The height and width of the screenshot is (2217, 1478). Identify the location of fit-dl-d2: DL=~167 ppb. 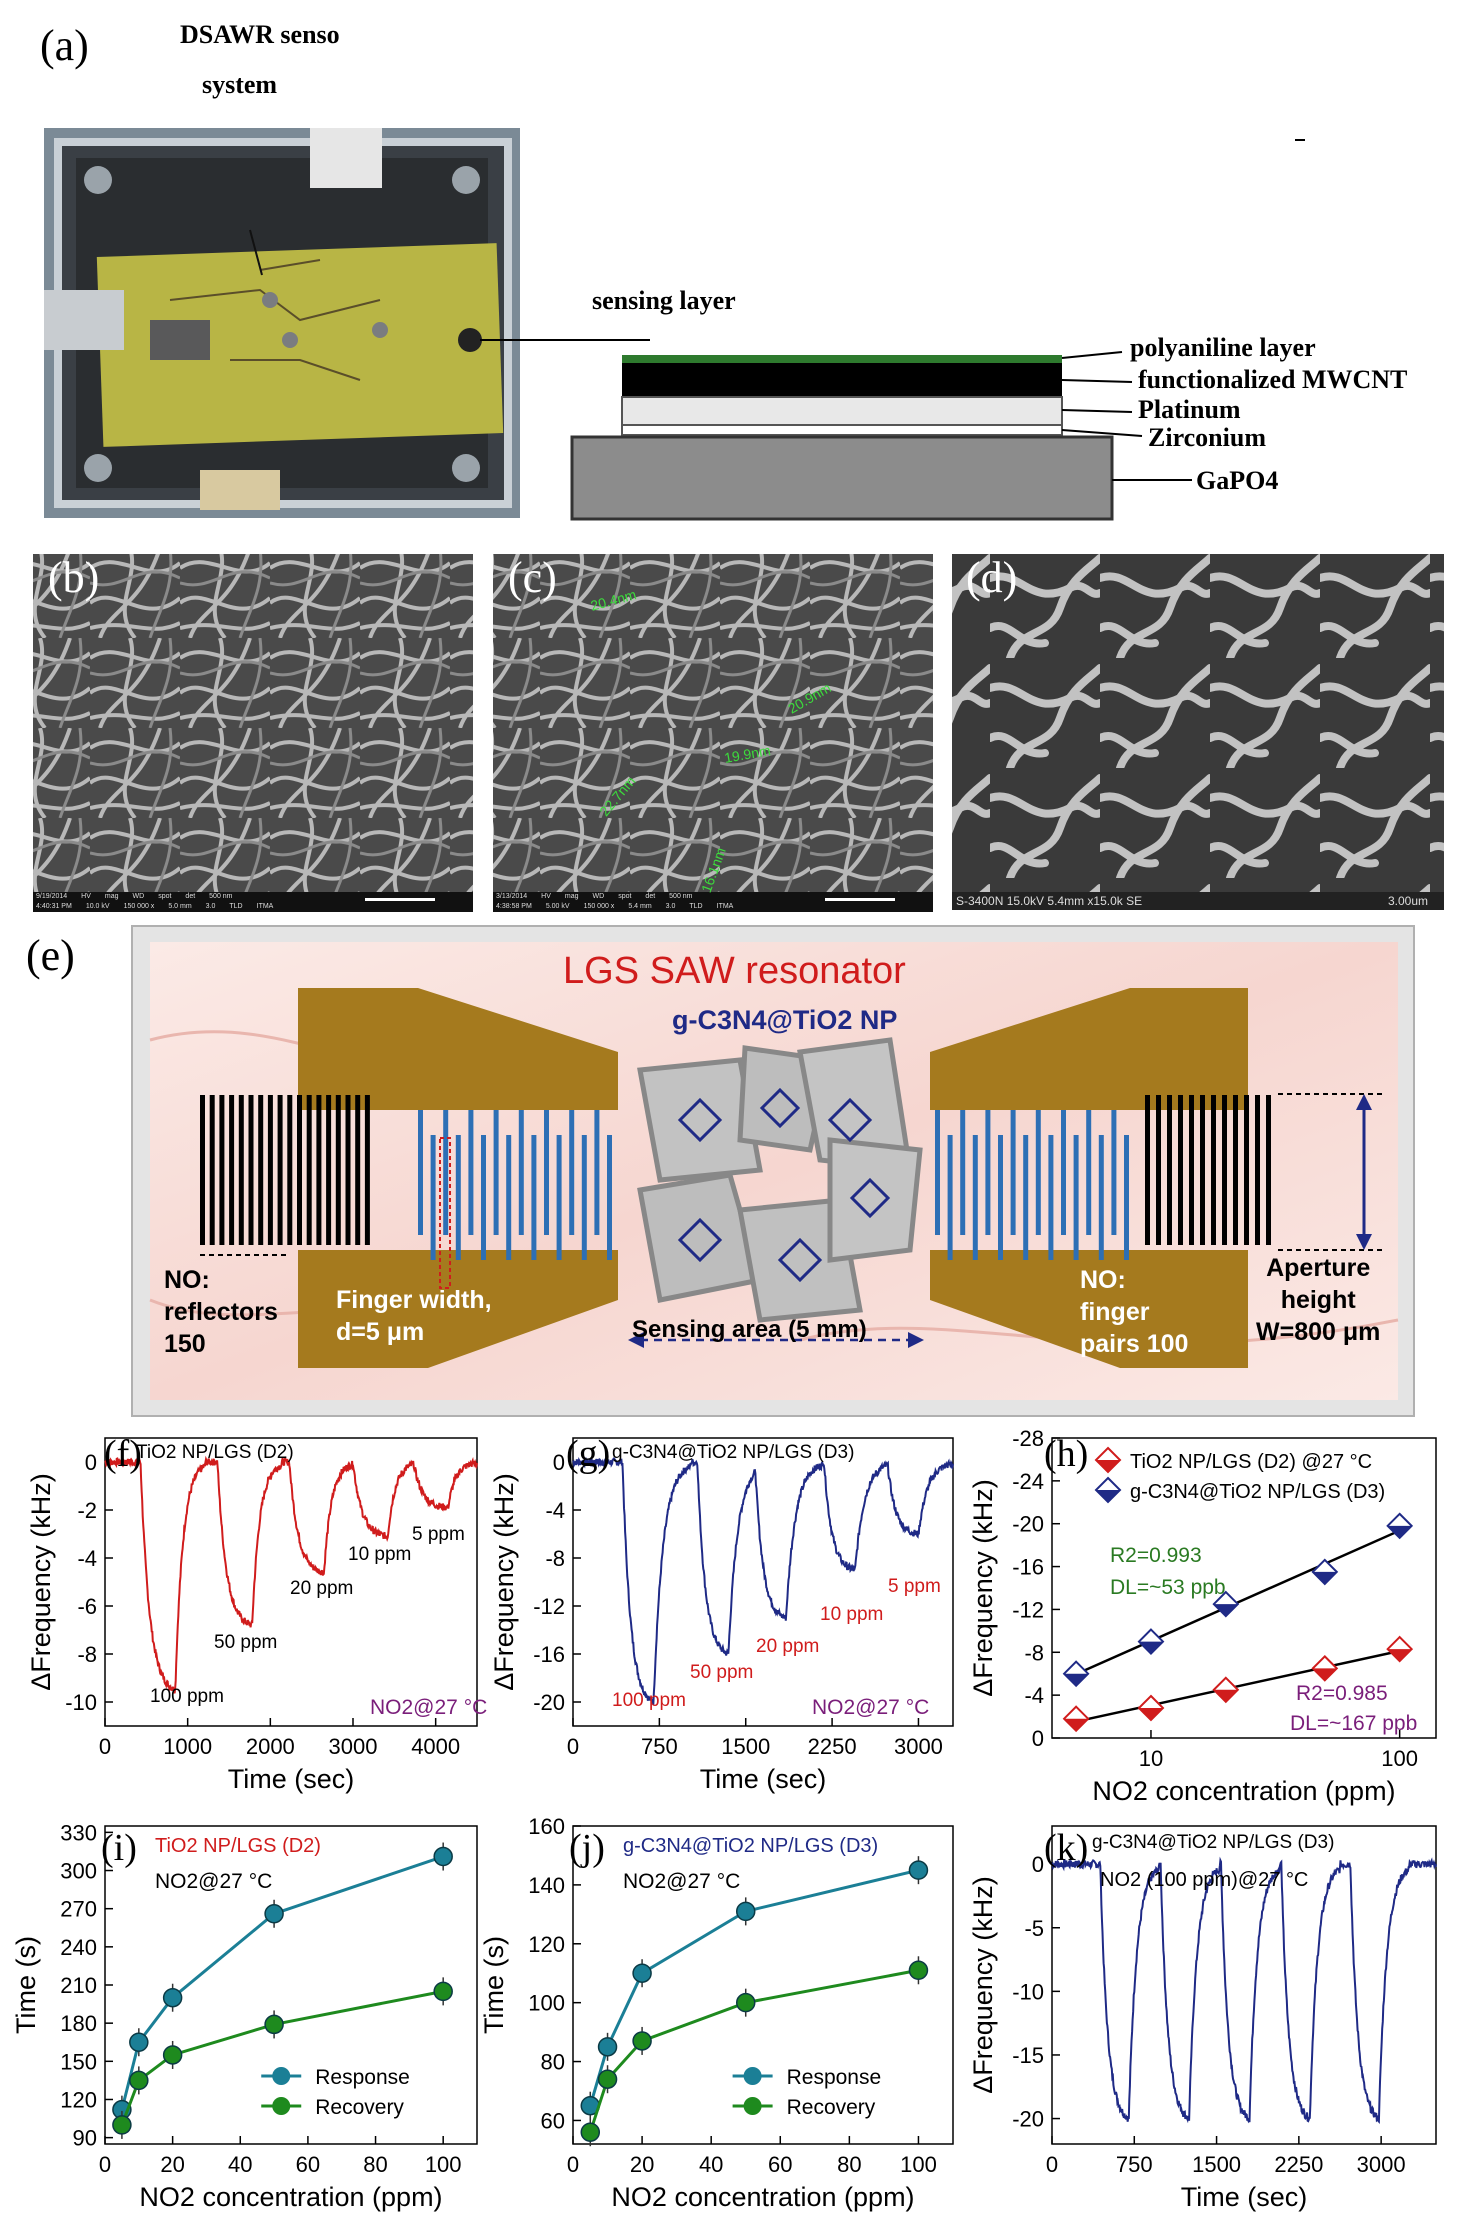
(1353, 1723).